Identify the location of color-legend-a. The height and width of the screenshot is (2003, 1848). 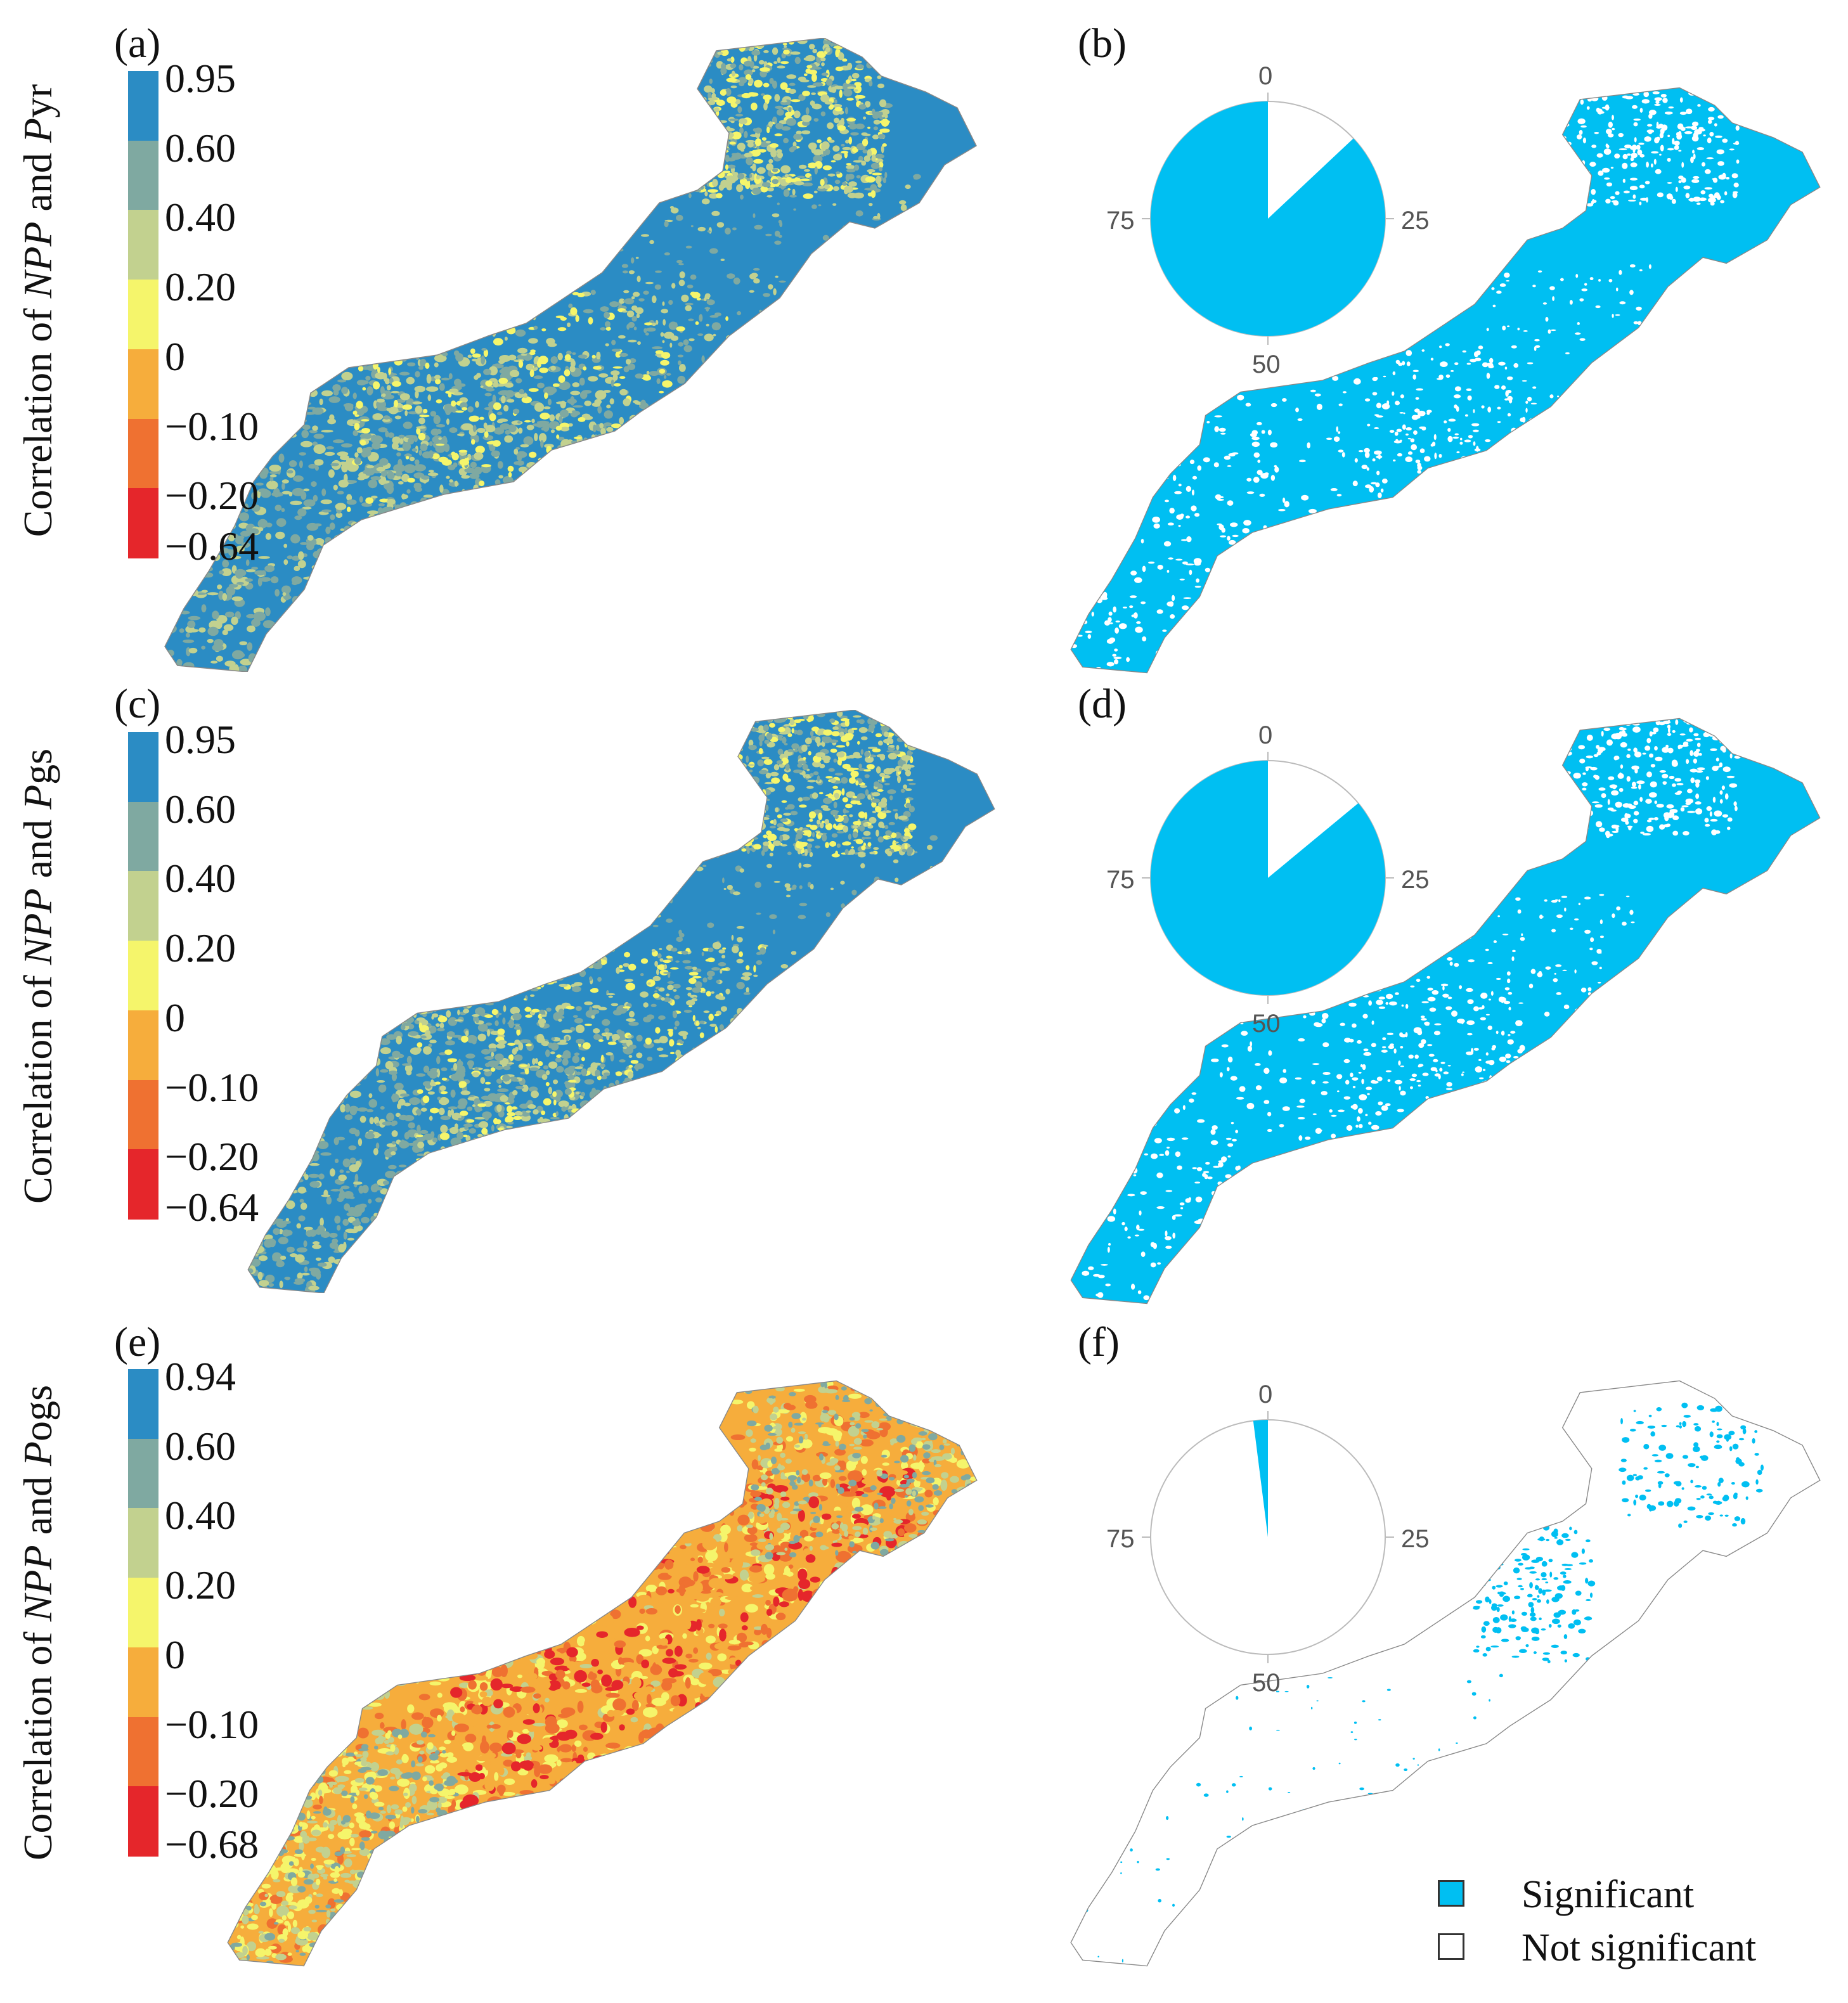
(143, 314).